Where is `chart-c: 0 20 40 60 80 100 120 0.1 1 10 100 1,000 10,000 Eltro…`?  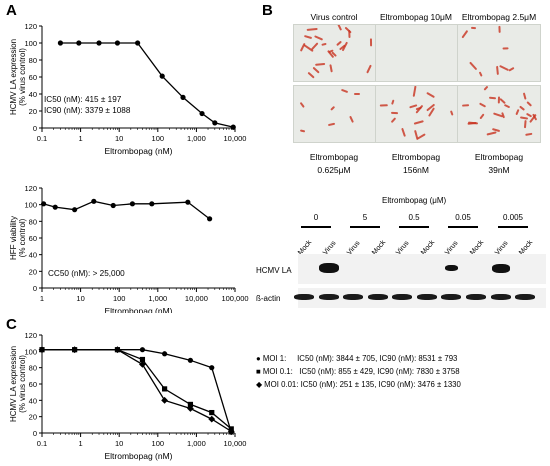 chart-c: 0 20 40 60 80 100 120 0.1 1 10 100 1,000 10,000 Eltro… is located at coordinates (127, 396).